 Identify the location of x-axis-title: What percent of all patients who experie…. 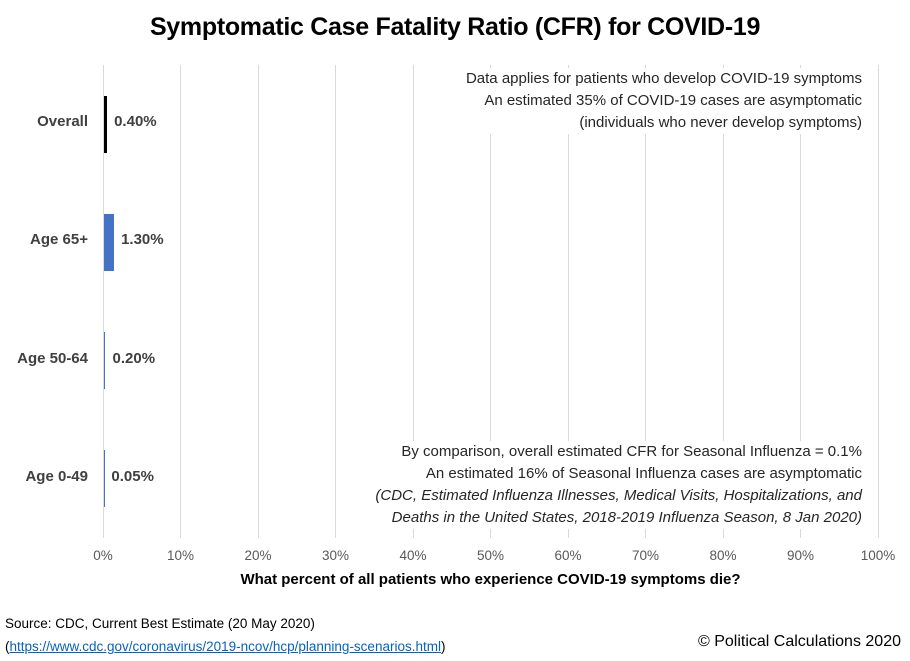
(490, 579).